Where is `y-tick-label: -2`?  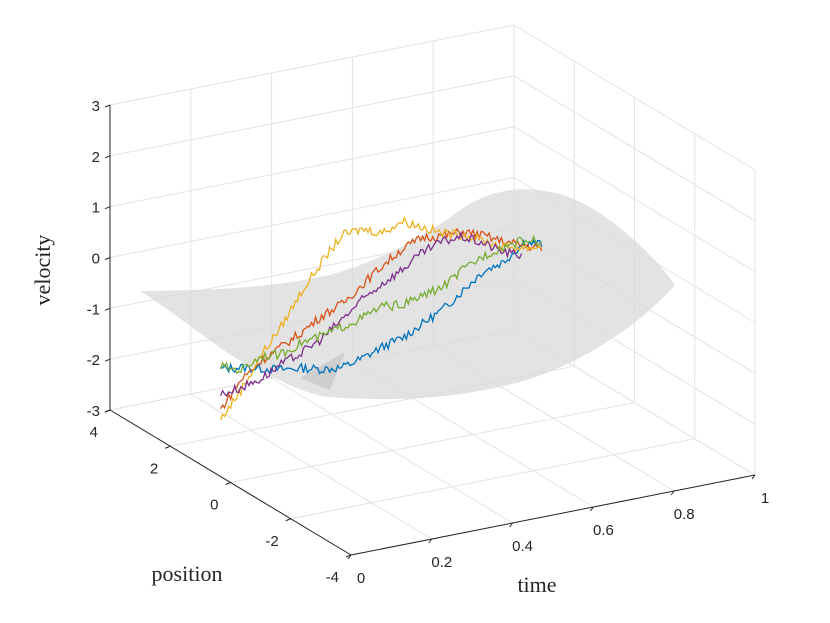
y-tick-label: -2 is located at coordinates (271, 541).